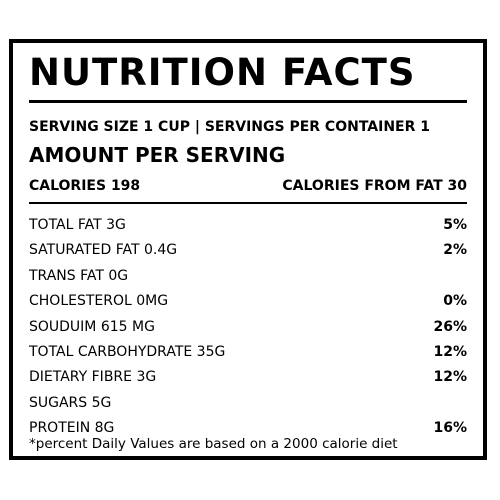 This screenshot has height=500, width=500. What do you see at coordinates (248, 428) in the screenshot?
I see `nutrient-row-protein: PROTEIN 8G 16%` at bounding box center [248, 428].